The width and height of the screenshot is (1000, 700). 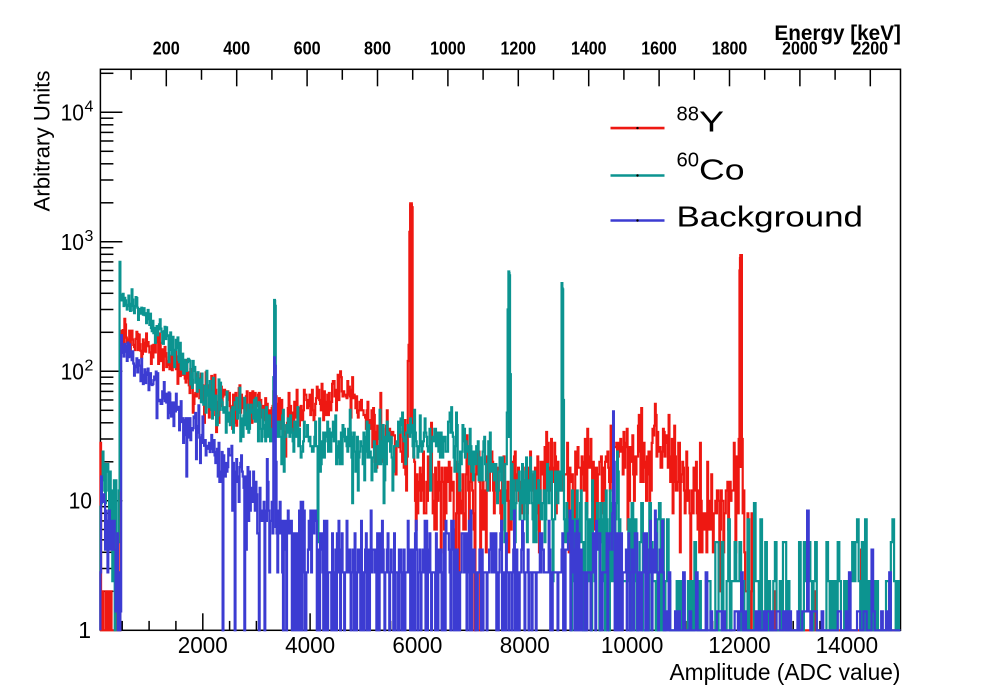 What do you see at coordinates (448, 48) in the screenshot?
I see `svg-text: 1000` at bounding box center [448, 48].